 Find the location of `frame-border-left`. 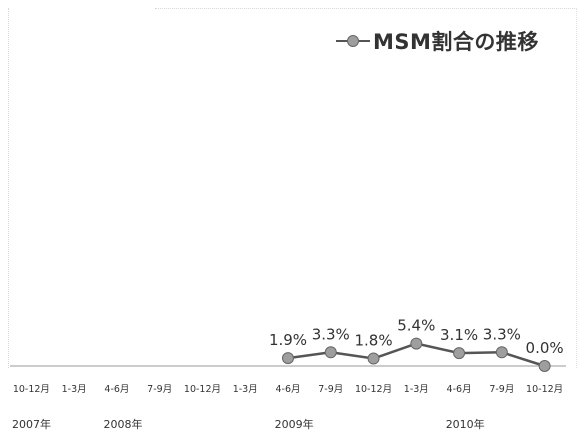

frame-border-left is located at coordinates (8, 188).